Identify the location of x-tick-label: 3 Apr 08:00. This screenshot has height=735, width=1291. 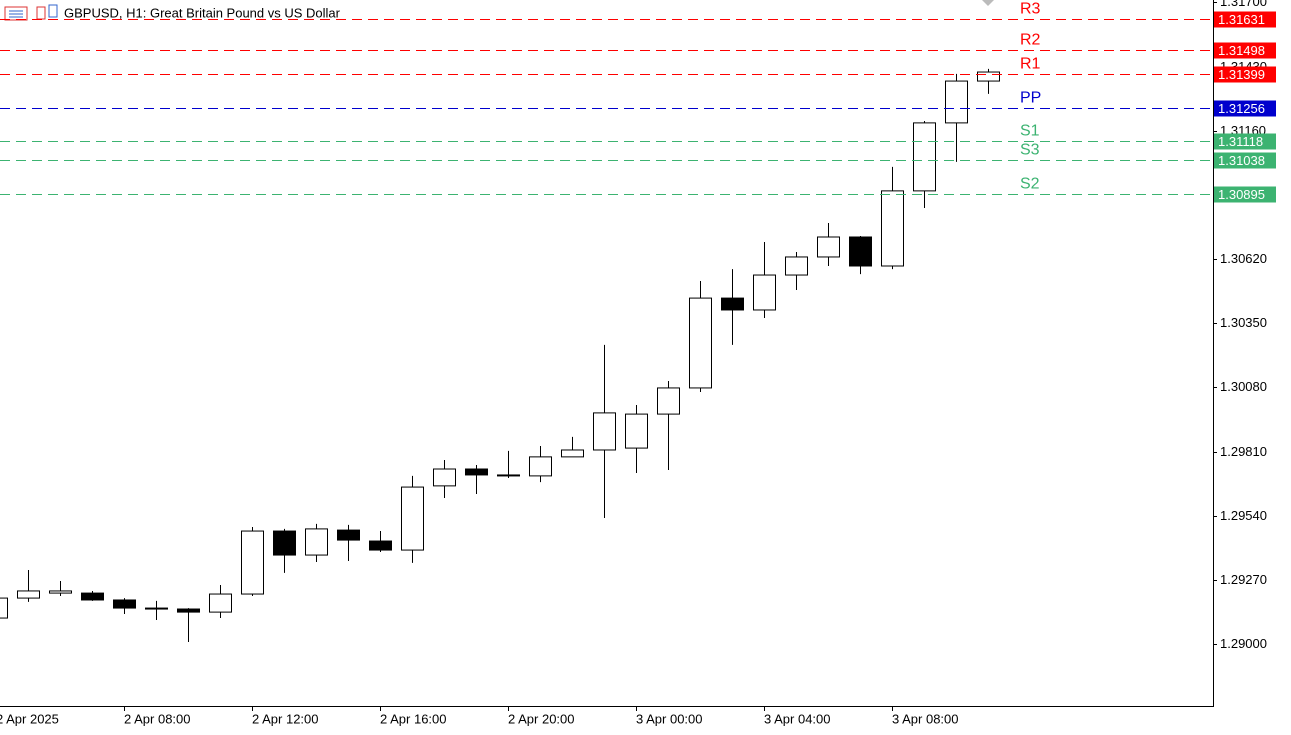
(925, 718).